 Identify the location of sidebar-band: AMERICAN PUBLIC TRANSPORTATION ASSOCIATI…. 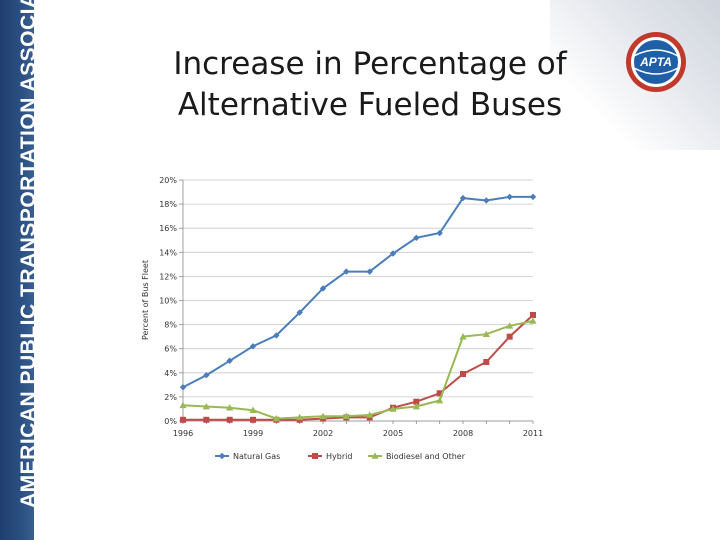
(20, 270).